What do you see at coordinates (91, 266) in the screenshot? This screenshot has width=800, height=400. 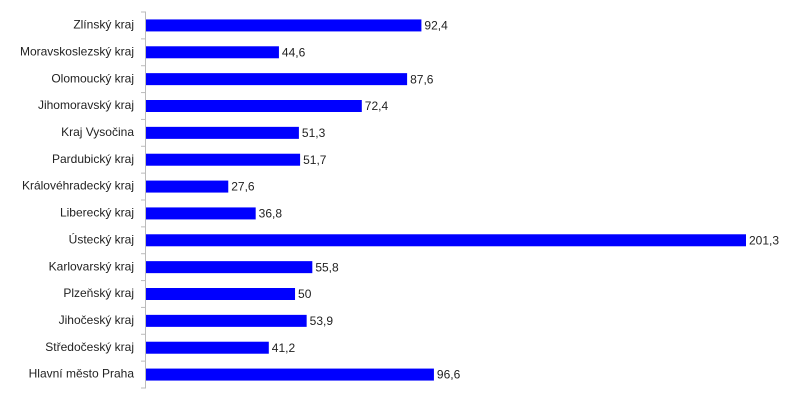 I see `y-tick-label: Karlovarský kraj` at bounding box center [91, 266].